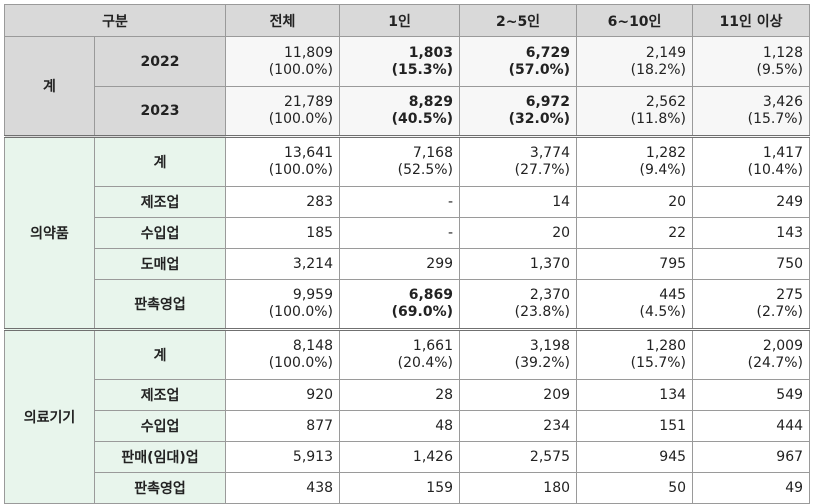  Describe the element at coordinates (751, 202) in the screenshot. I see `value-cell: 249` at that location.